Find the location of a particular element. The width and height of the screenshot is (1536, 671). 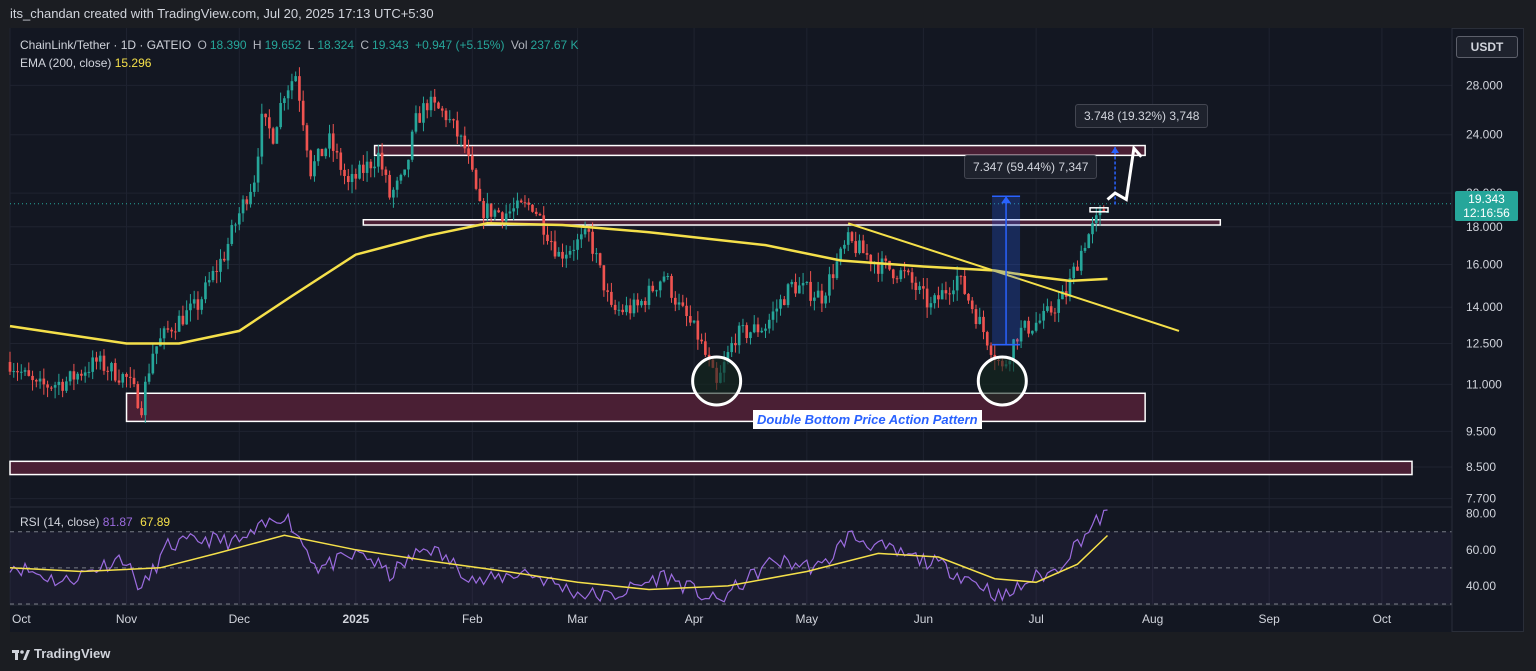

currency-button: USDT is located at coordinates (1487, 47).